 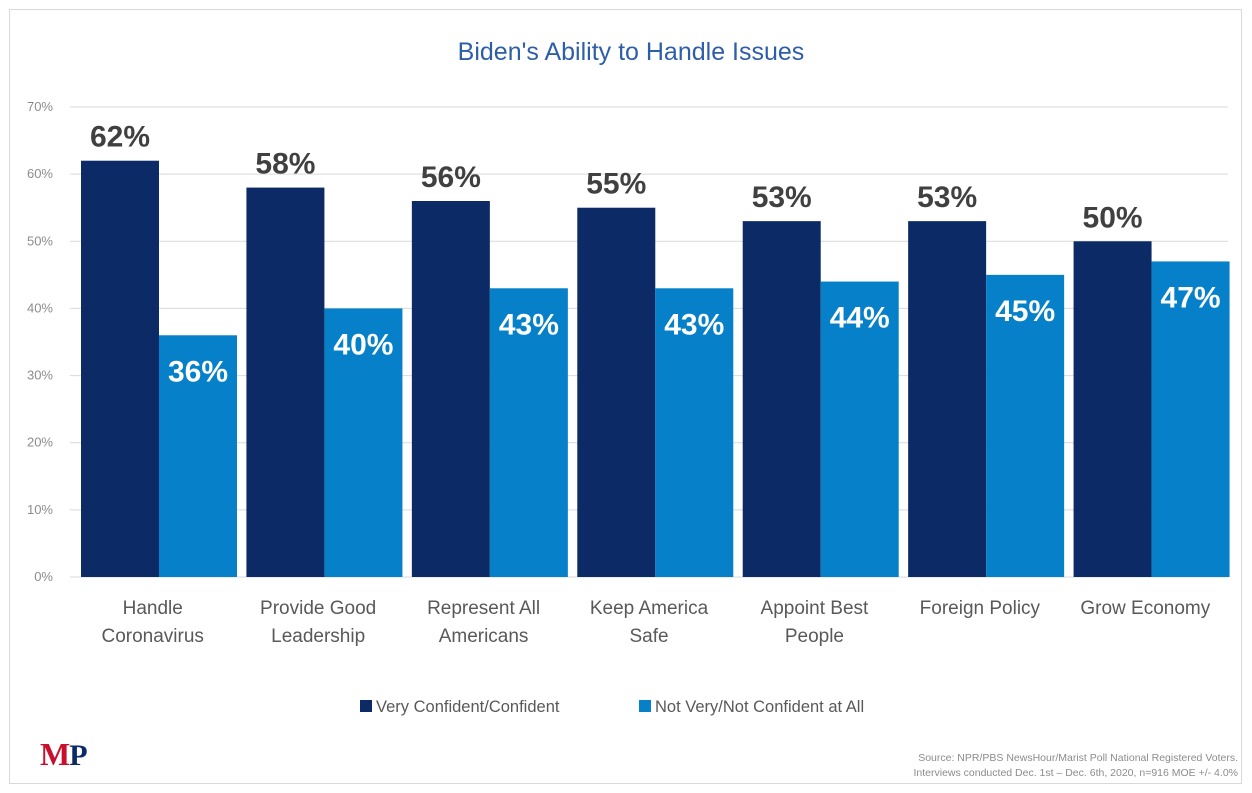 What do you see at coordinates (1025, 311) in the screenshot?
I see `data-label: 45%` at bounding box center [1025, 311].